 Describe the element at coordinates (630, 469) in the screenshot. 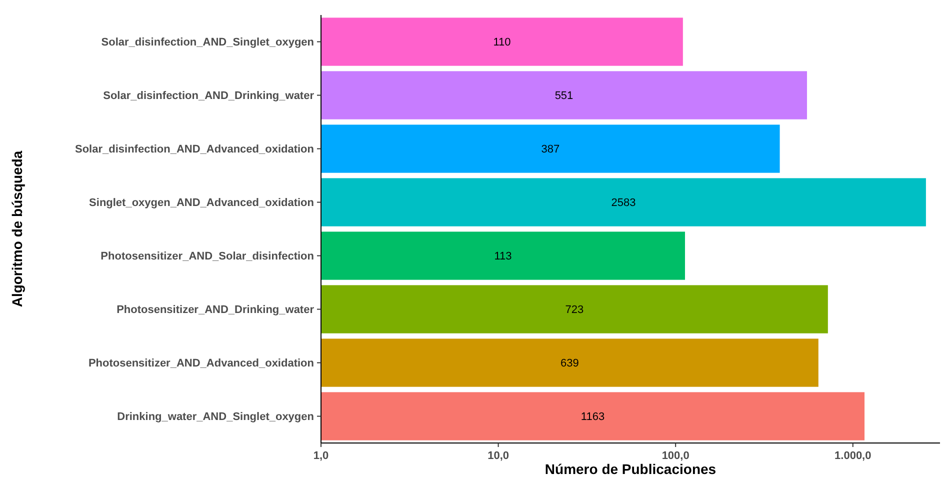

I see `x-axis-title: Número de Publicaciones` at that location.